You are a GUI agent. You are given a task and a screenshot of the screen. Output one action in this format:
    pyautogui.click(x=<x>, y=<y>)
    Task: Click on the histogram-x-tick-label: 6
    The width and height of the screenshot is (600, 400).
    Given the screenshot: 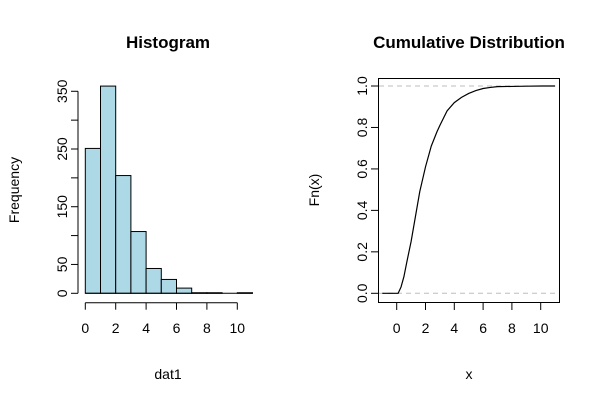 What is the action you would take?
    pyautogui.click(x=177, y=328)
    